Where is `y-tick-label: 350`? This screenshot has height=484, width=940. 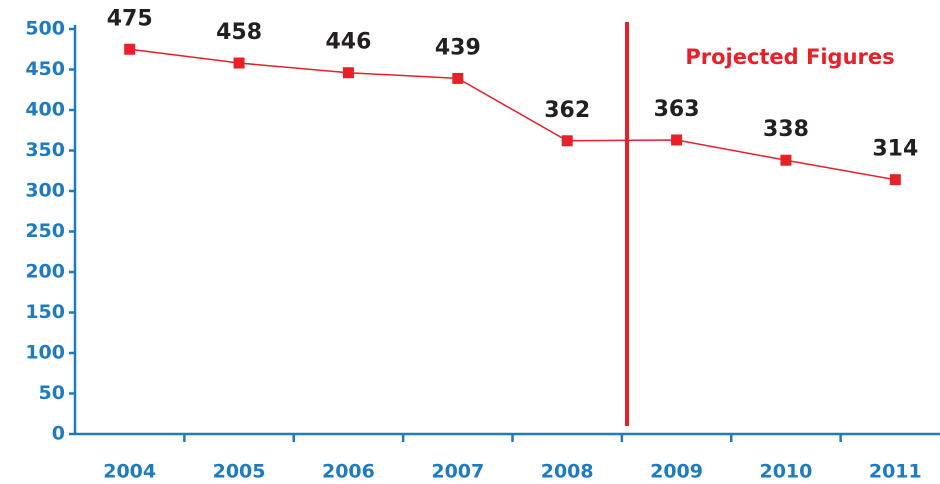
y-tick-label: 350 is located at coordinates (45, 150).